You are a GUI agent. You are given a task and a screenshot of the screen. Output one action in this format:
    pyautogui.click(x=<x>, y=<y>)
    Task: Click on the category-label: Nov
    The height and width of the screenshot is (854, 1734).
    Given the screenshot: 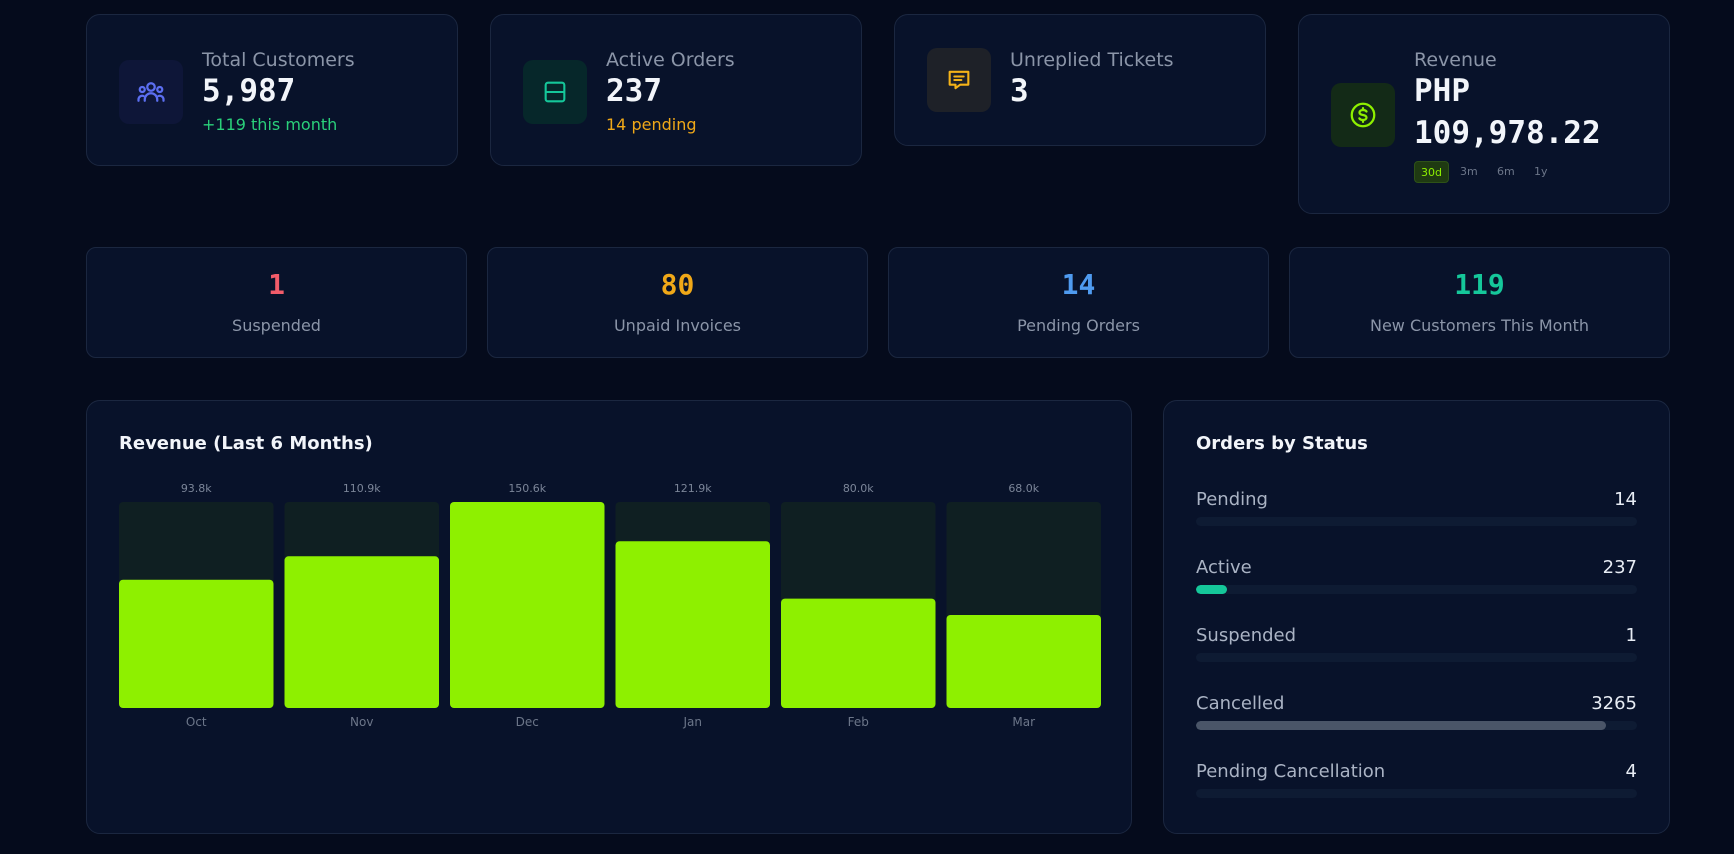 What is the action you would take?
    pyautogui.click(x=361, y=722)
    